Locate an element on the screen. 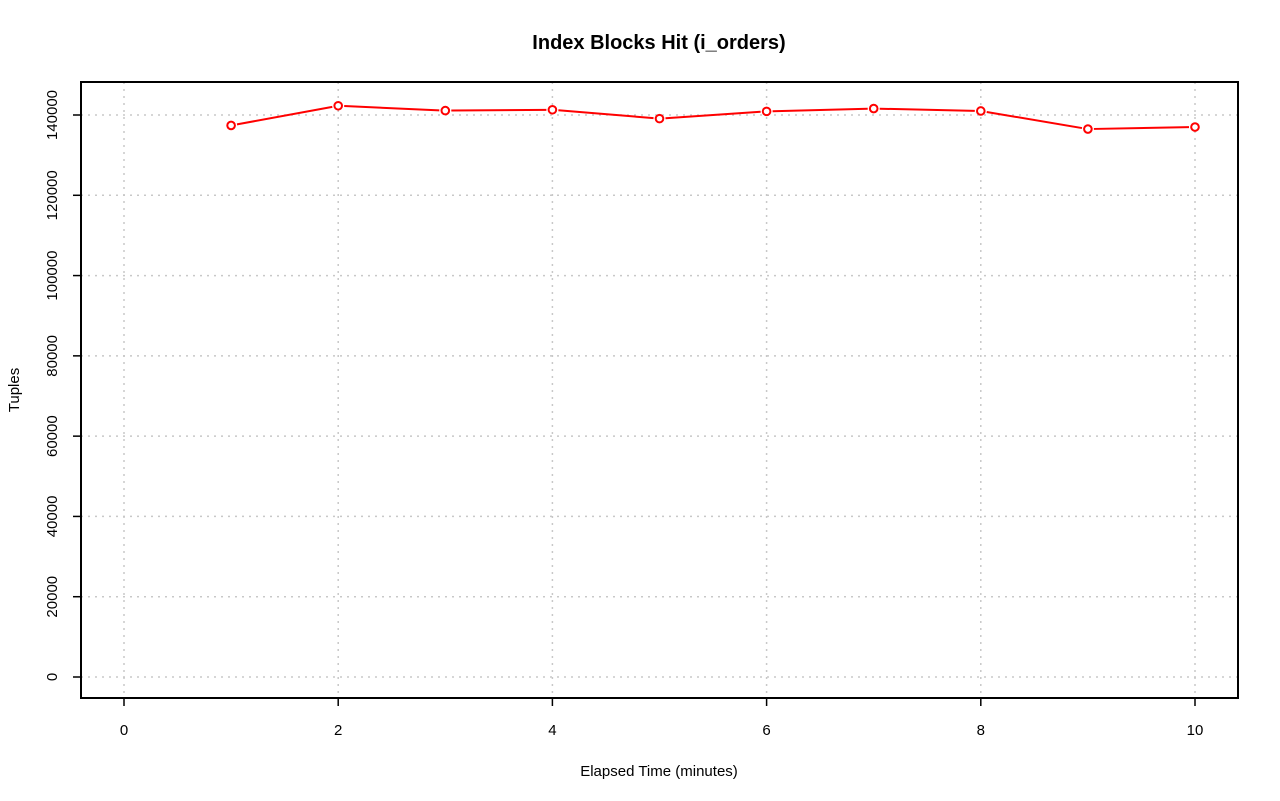 This screenshot has width=1280, height=801. x-tick-label: 4 is located at coordinates (552, 730).